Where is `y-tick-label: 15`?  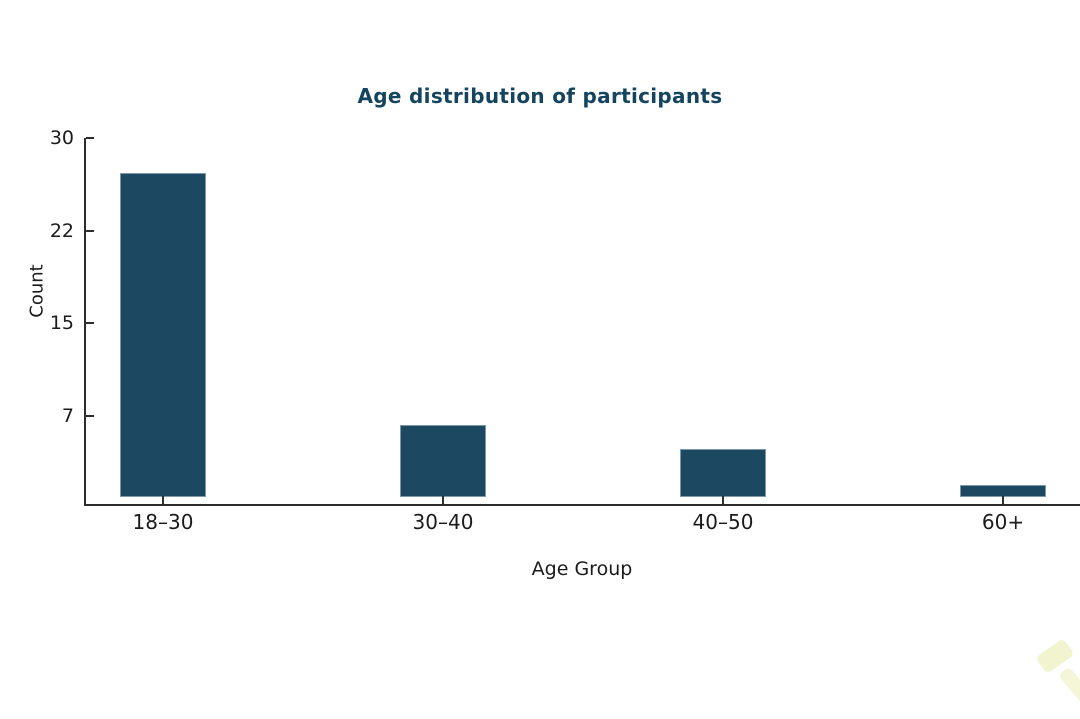
y-tick-label: 15 is located at coordinates (61, 323).